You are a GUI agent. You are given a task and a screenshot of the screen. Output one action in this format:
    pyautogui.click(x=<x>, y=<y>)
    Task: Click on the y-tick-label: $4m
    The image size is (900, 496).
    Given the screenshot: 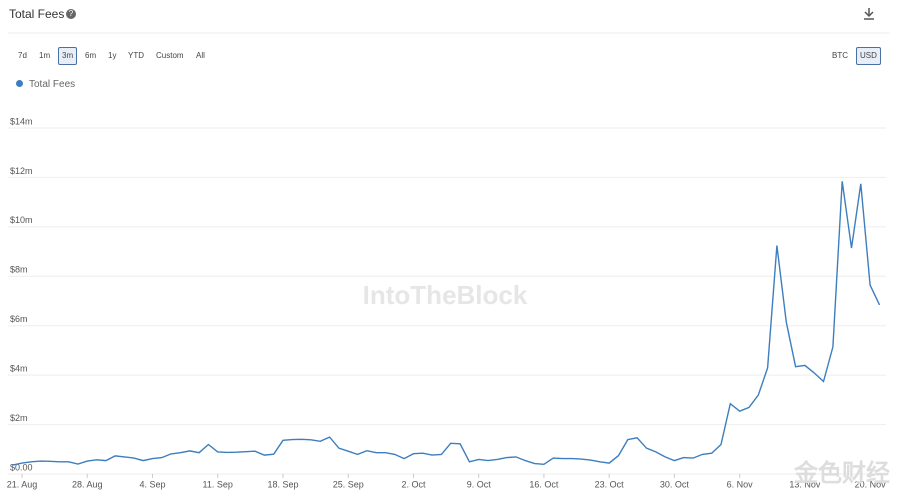 What is the action you would take?
    pyautogui.click(x=19, y=369)
    